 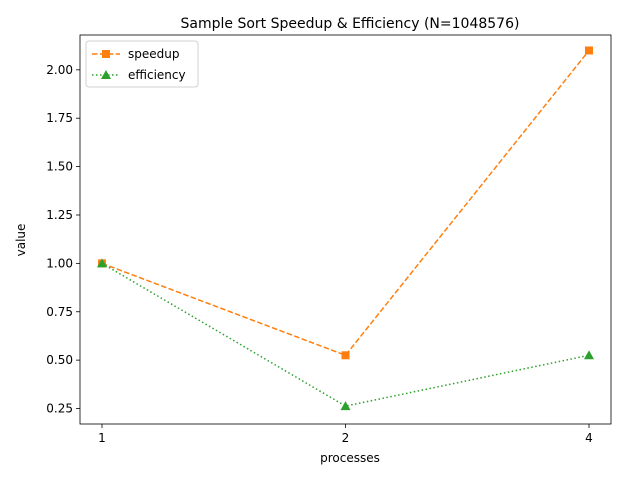 What do you see at coordinates (59, 360) in the screenshot?
I see `y-tick-label: 0.50` at bounding box center [59, 360].